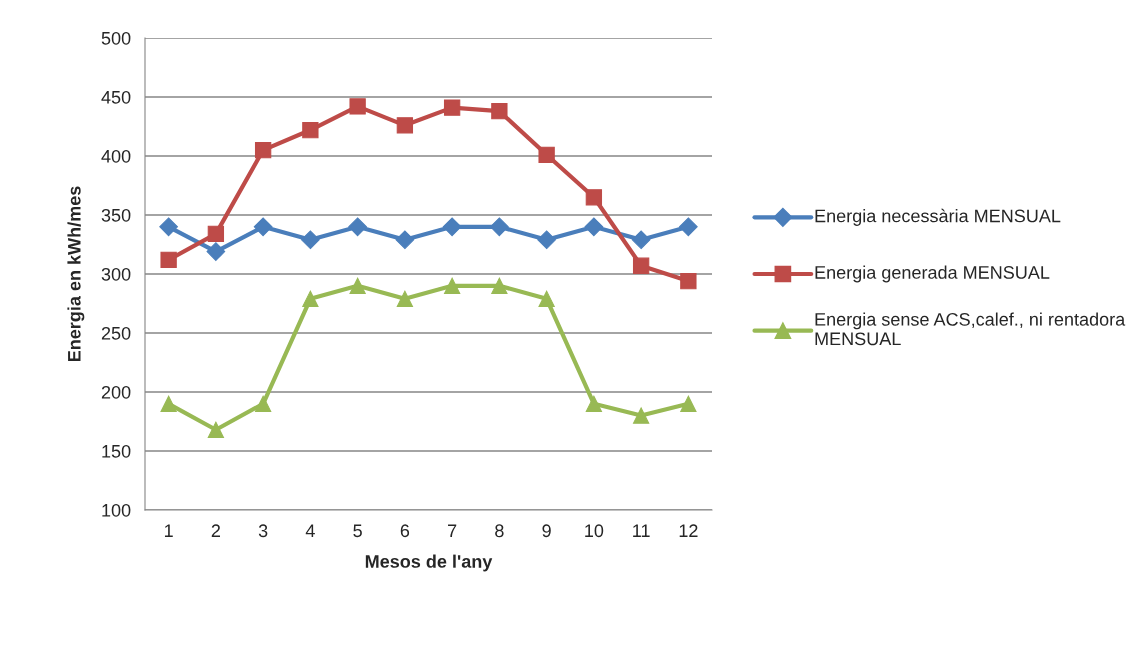  Describe the element at coordinates (452, 530) in the screenshot. I see `x-tick-label: 7` at that location.